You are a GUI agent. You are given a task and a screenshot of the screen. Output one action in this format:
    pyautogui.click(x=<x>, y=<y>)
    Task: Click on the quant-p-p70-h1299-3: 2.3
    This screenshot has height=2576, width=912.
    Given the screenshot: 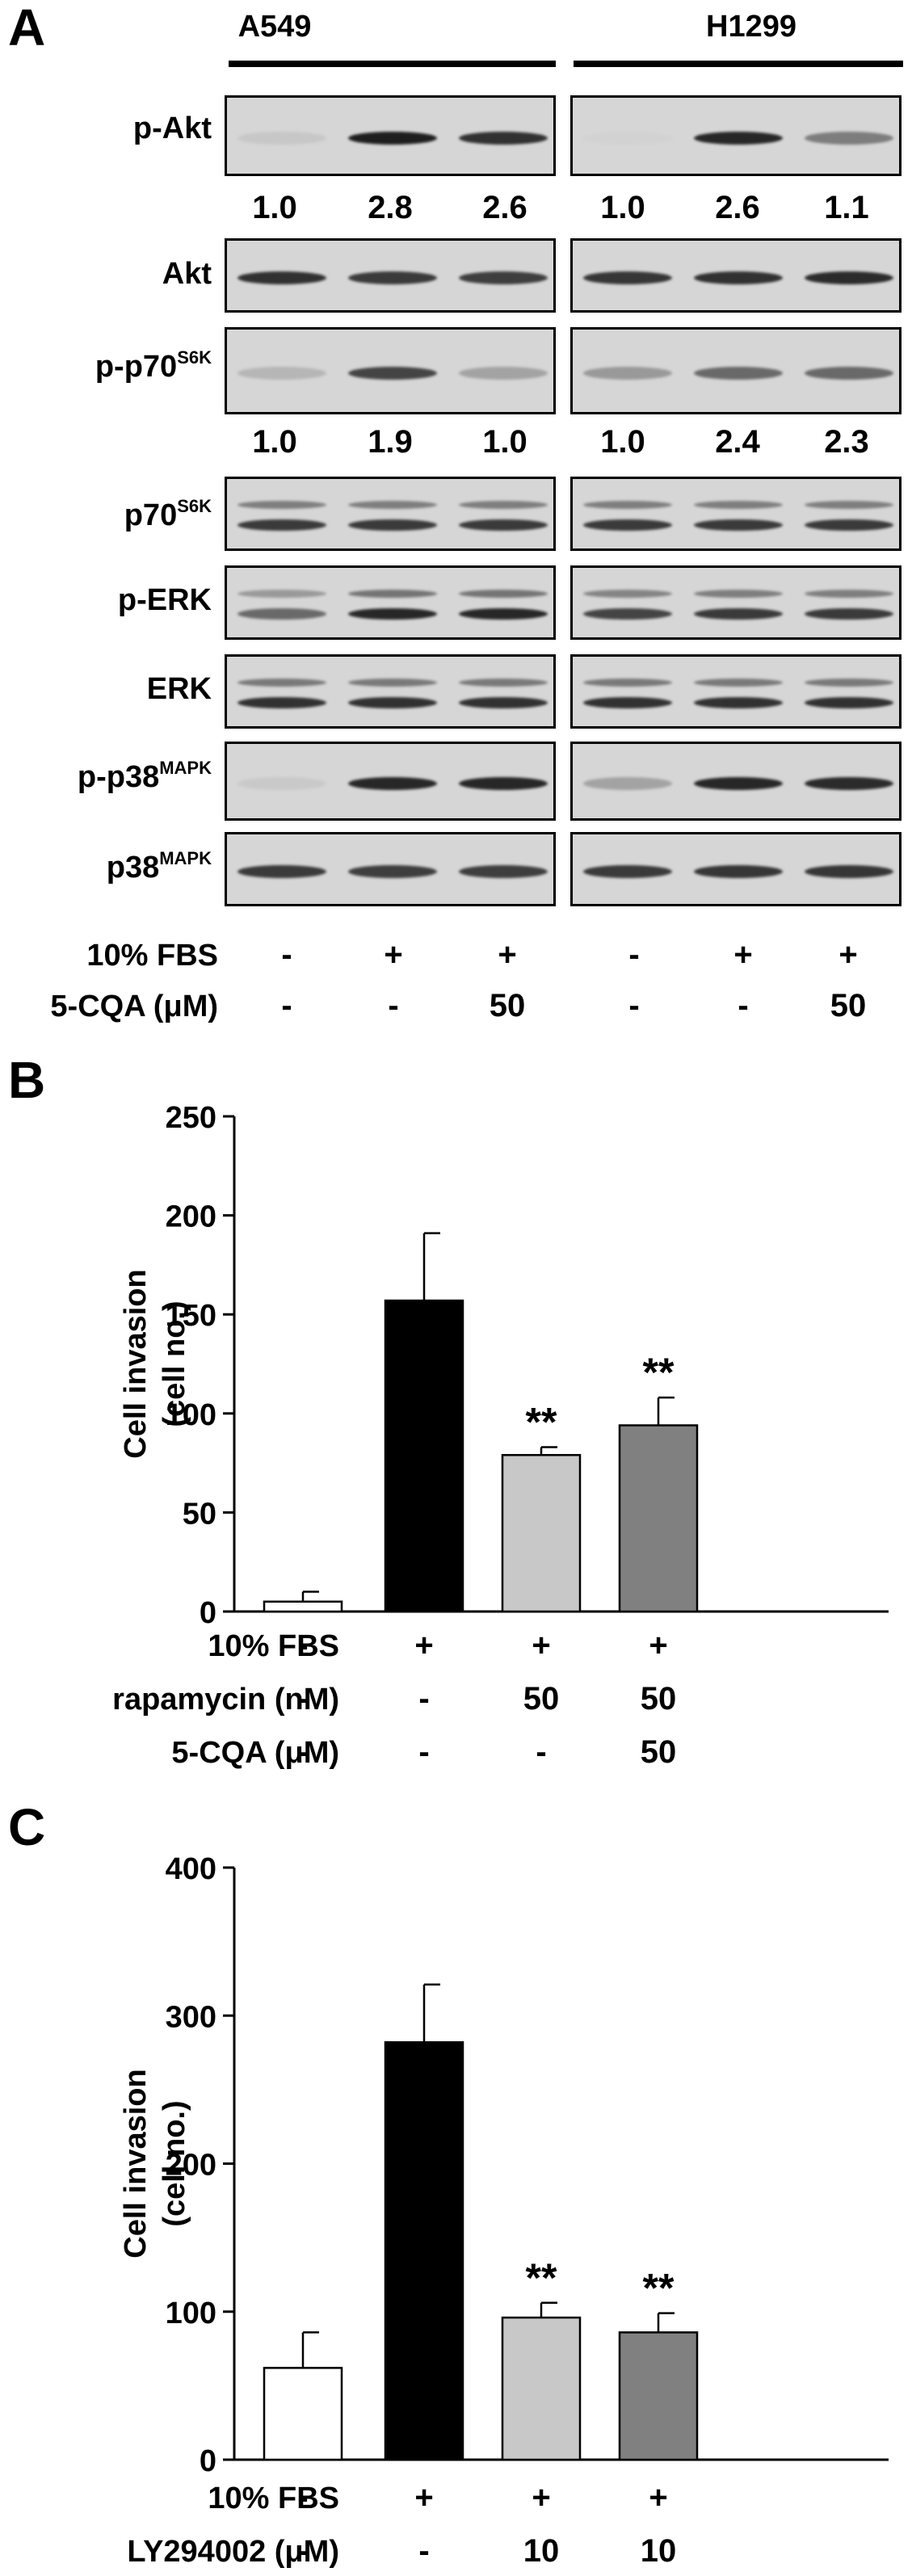 What is the action you would take?
    pyautogui.click(x=847, y=442)
    